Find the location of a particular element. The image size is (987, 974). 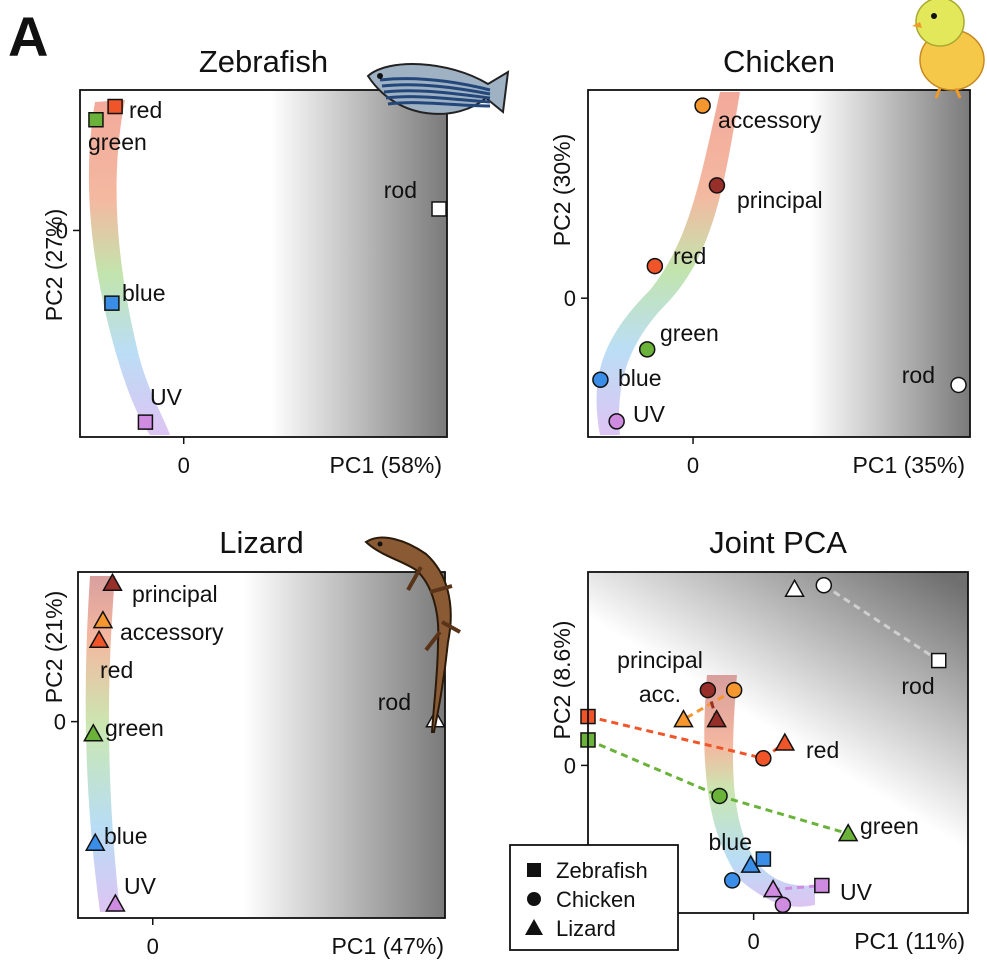

legend: Zebrafish Chicken Lizard is located at coordinates (594, 897).